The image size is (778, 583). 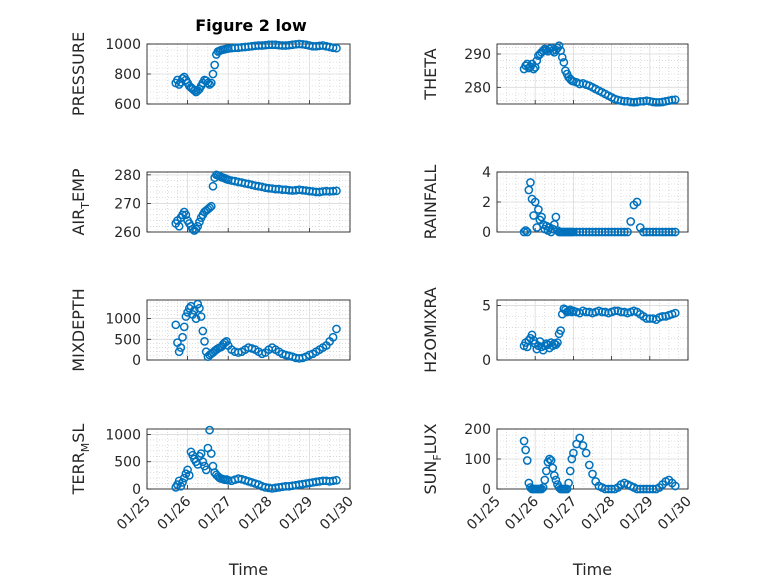 What do you see at coordinates (430, 74) in the screenshot?
I see `subplot-2-y-axis-label: THETA` at bounding box center [430, 74].